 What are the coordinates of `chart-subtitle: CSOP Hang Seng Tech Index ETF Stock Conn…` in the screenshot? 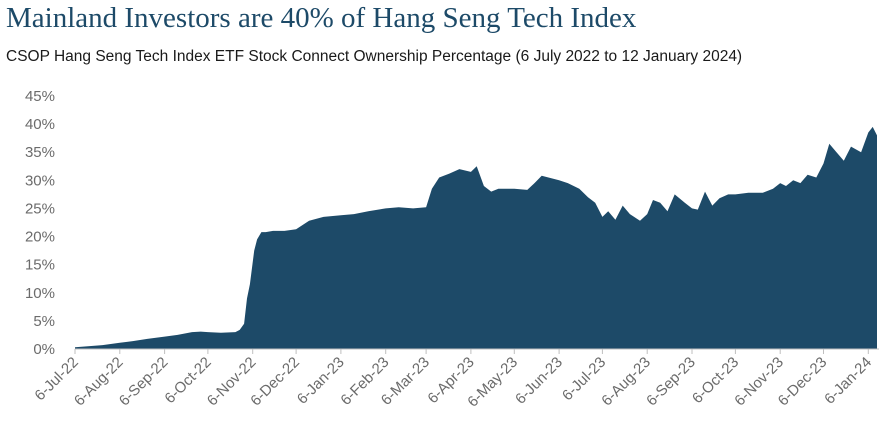 It's located at (374, 56).